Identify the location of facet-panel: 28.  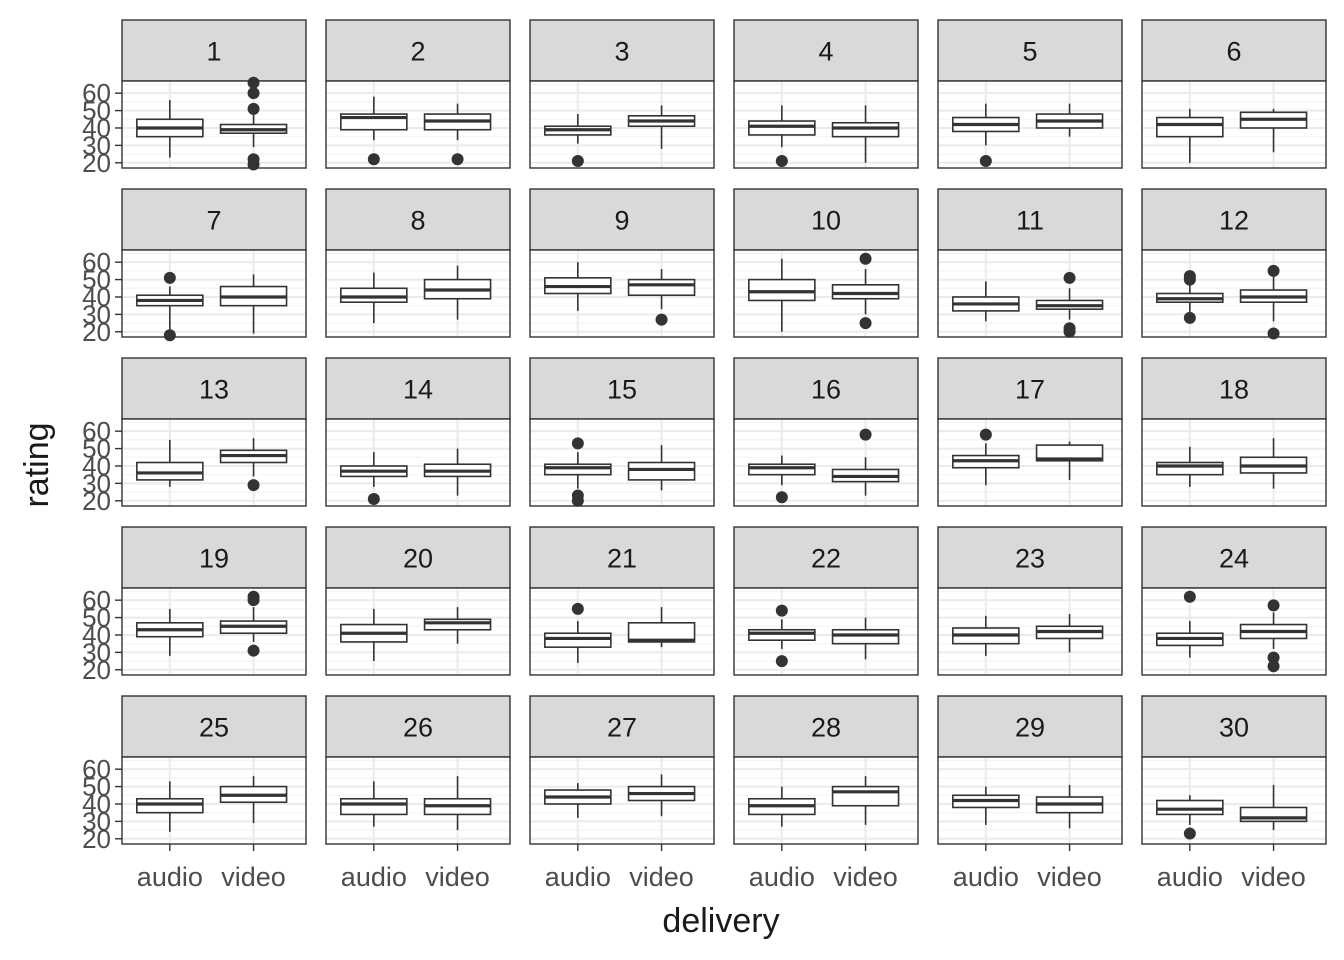
(826, 770).